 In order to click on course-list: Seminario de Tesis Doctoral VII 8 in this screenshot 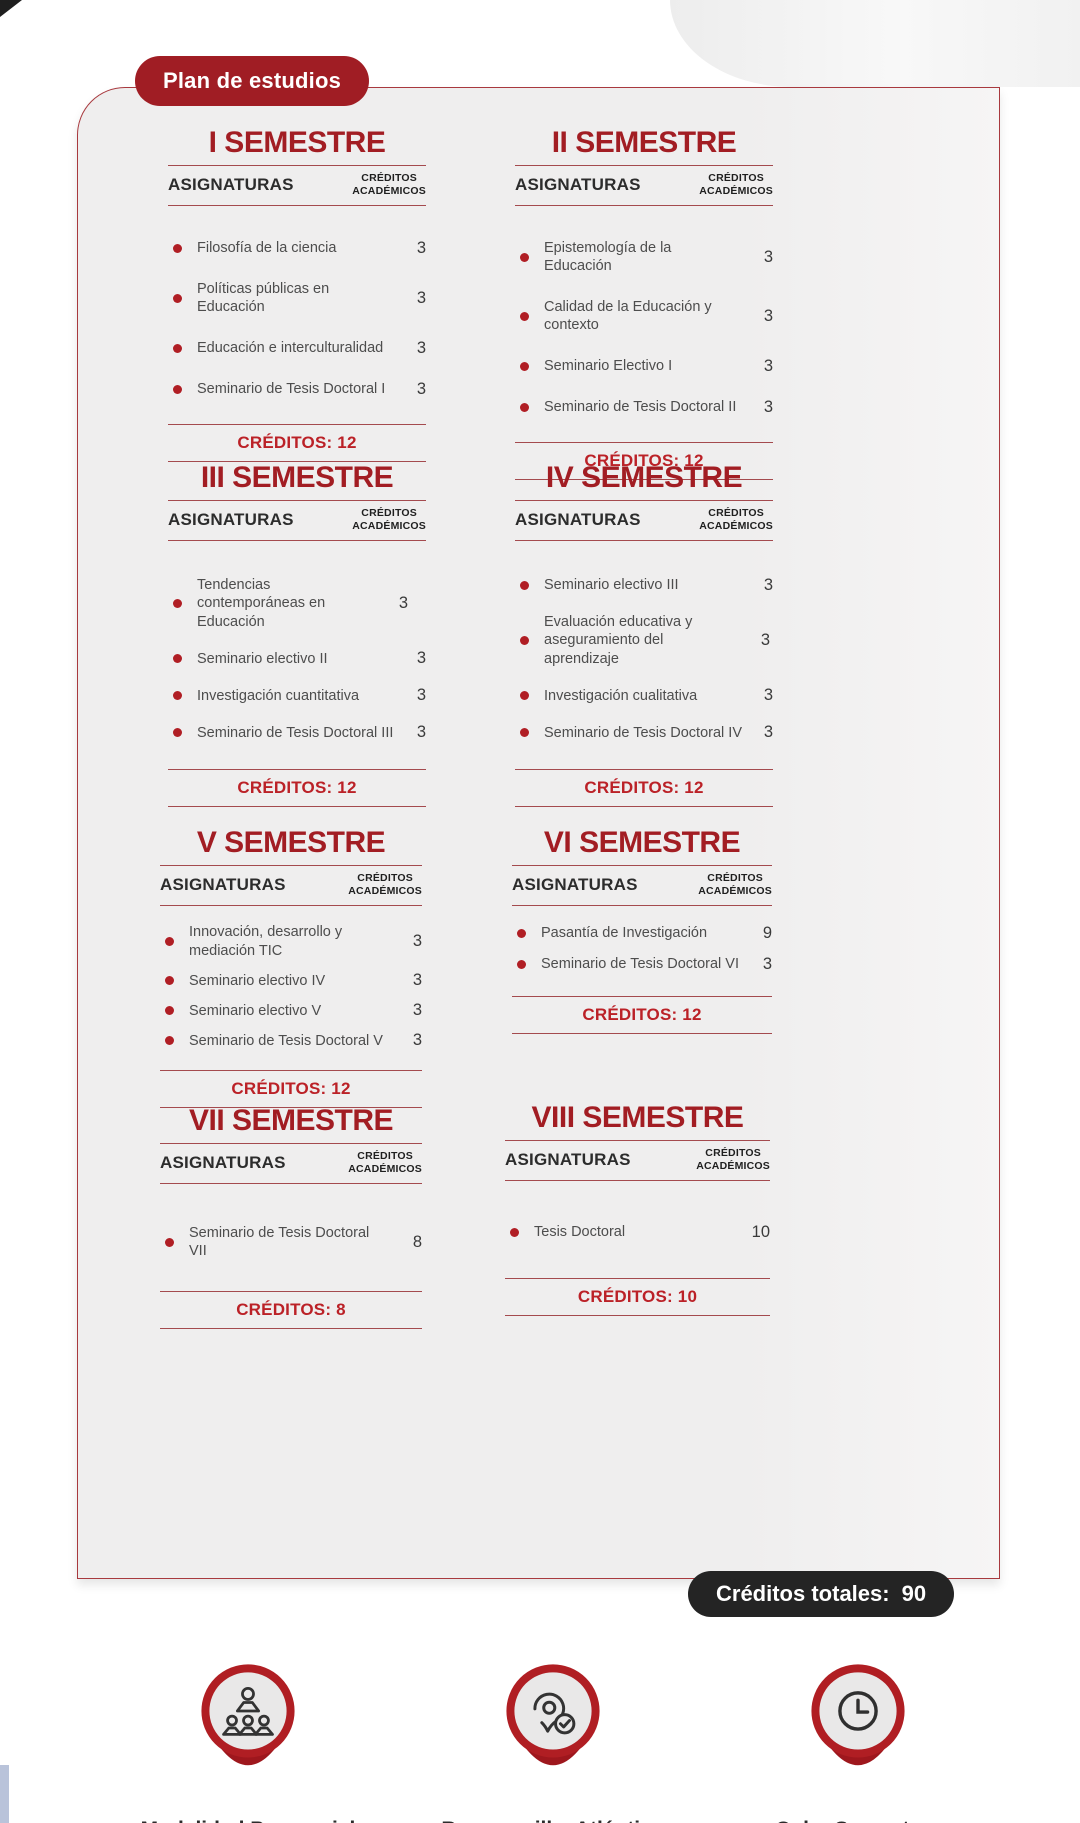, I will do `click(291, 1242)`.